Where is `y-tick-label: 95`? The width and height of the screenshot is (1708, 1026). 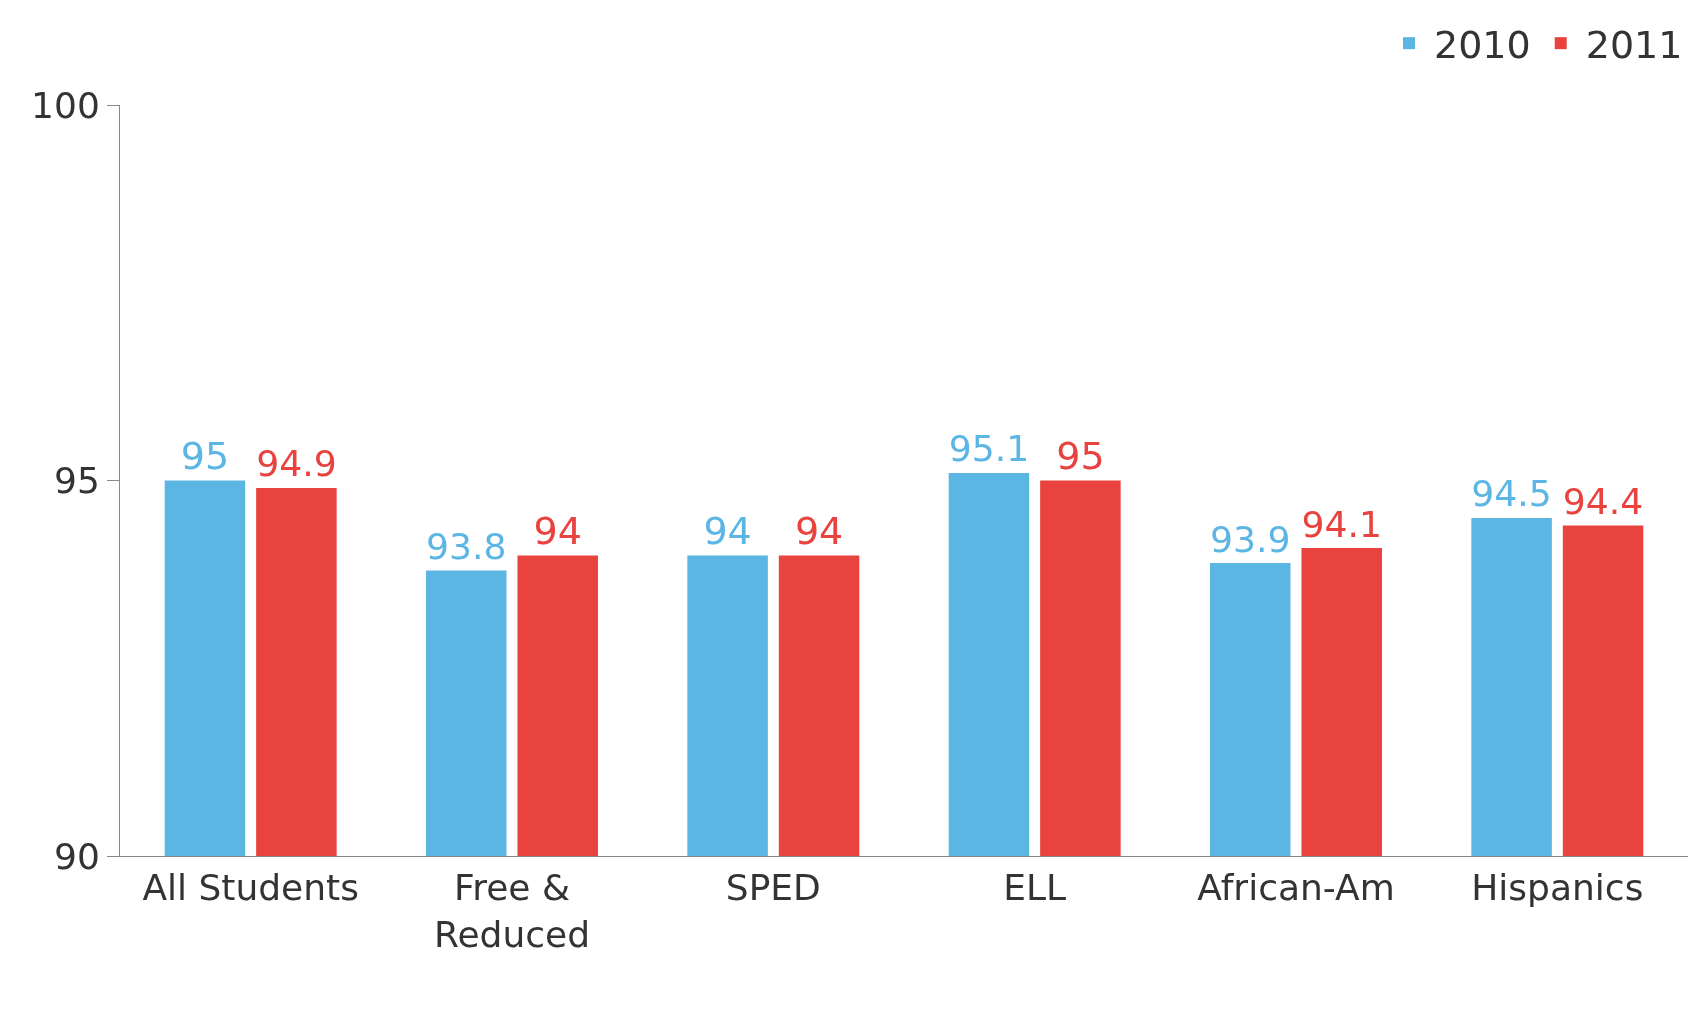 y-tick-label: 95 is located at coordinates (76, 481).